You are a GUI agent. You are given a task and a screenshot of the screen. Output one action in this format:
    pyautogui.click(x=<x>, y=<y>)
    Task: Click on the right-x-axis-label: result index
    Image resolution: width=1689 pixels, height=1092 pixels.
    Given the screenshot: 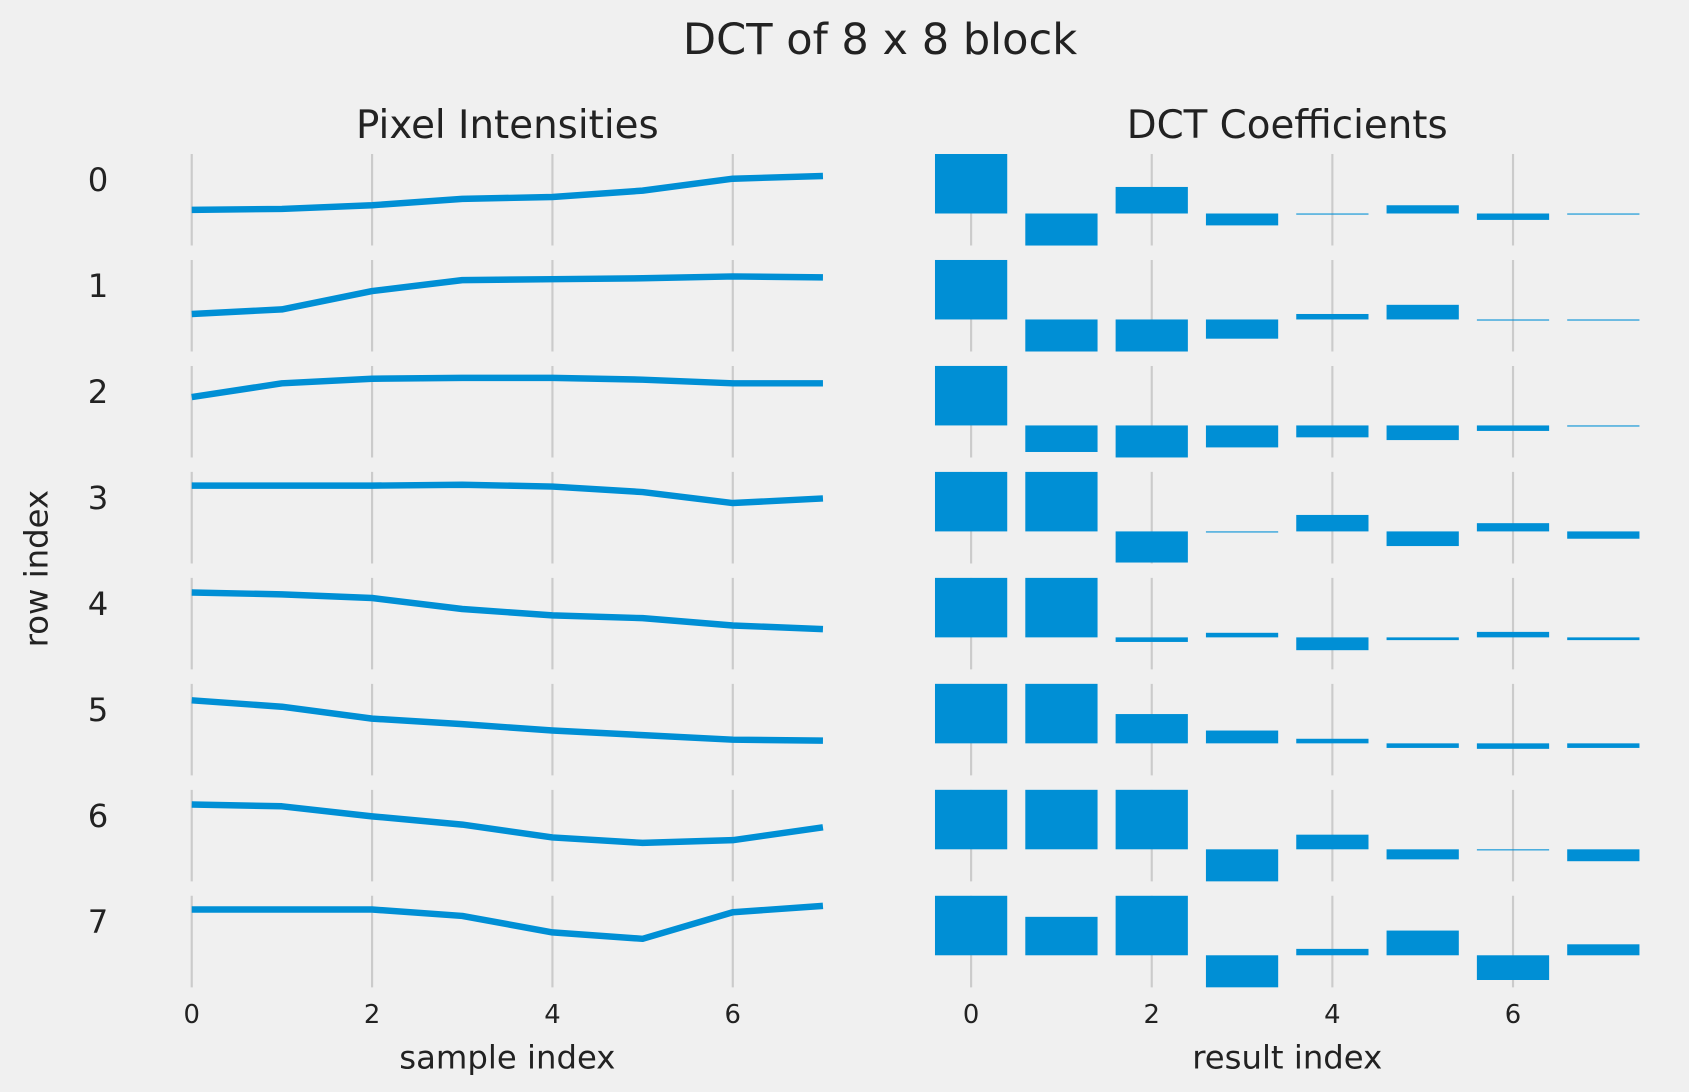 What is the action you would take?
    pyautogui.click(x=1287, y=1057)
    